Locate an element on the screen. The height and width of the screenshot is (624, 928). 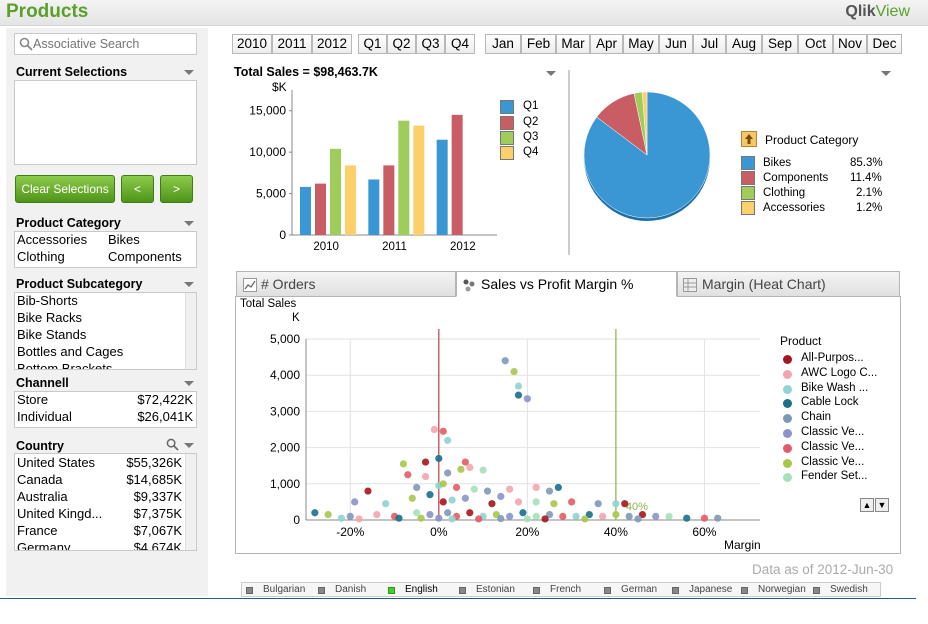
month-button: Nov is located at coordinates (850, 44).